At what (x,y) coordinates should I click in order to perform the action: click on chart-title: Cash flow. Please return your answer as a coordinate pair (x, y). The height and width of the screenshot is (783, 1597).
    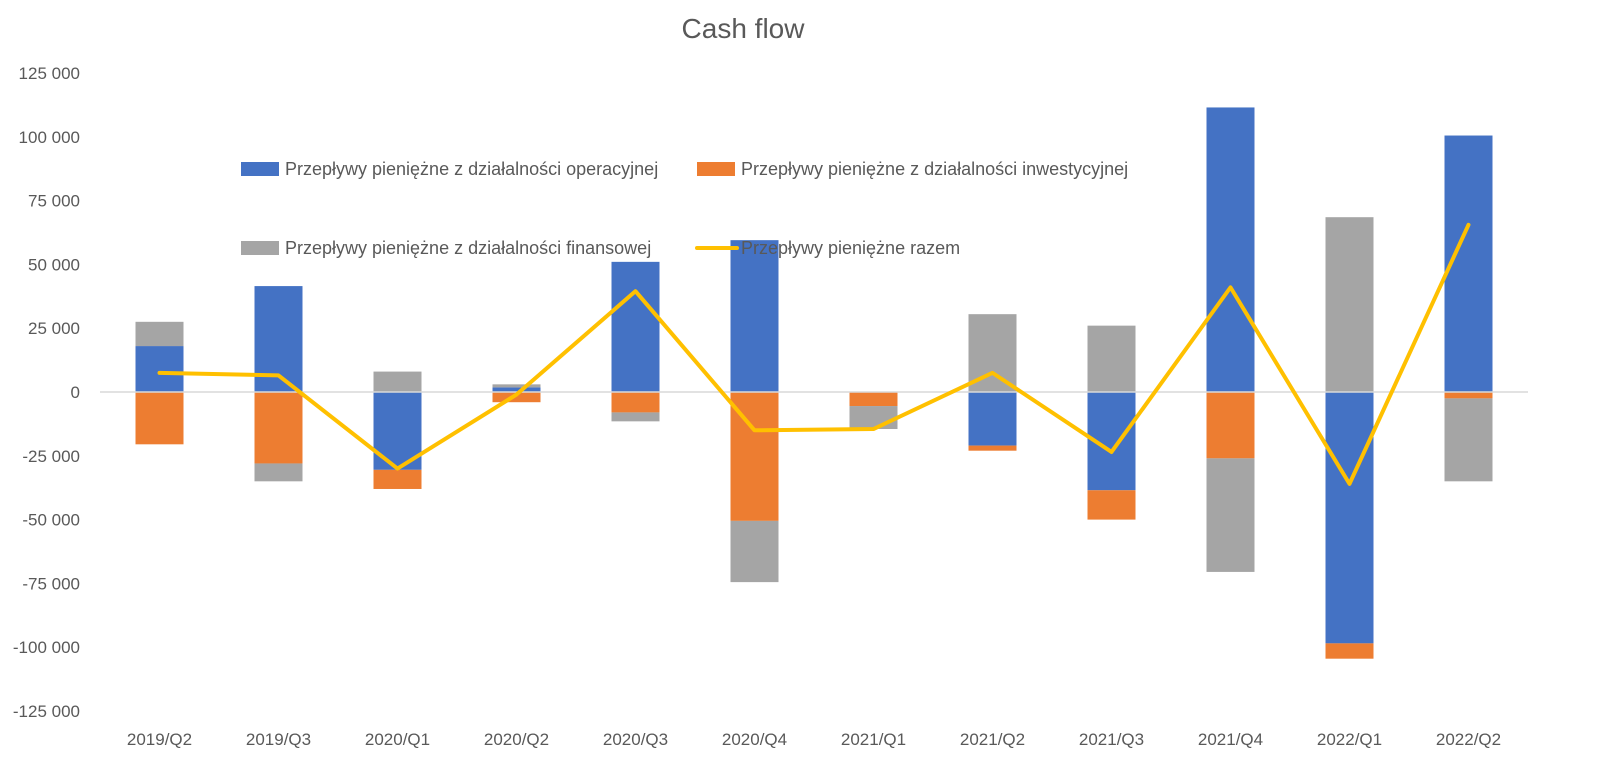
    Looking at the image, I should click on (744, 28).